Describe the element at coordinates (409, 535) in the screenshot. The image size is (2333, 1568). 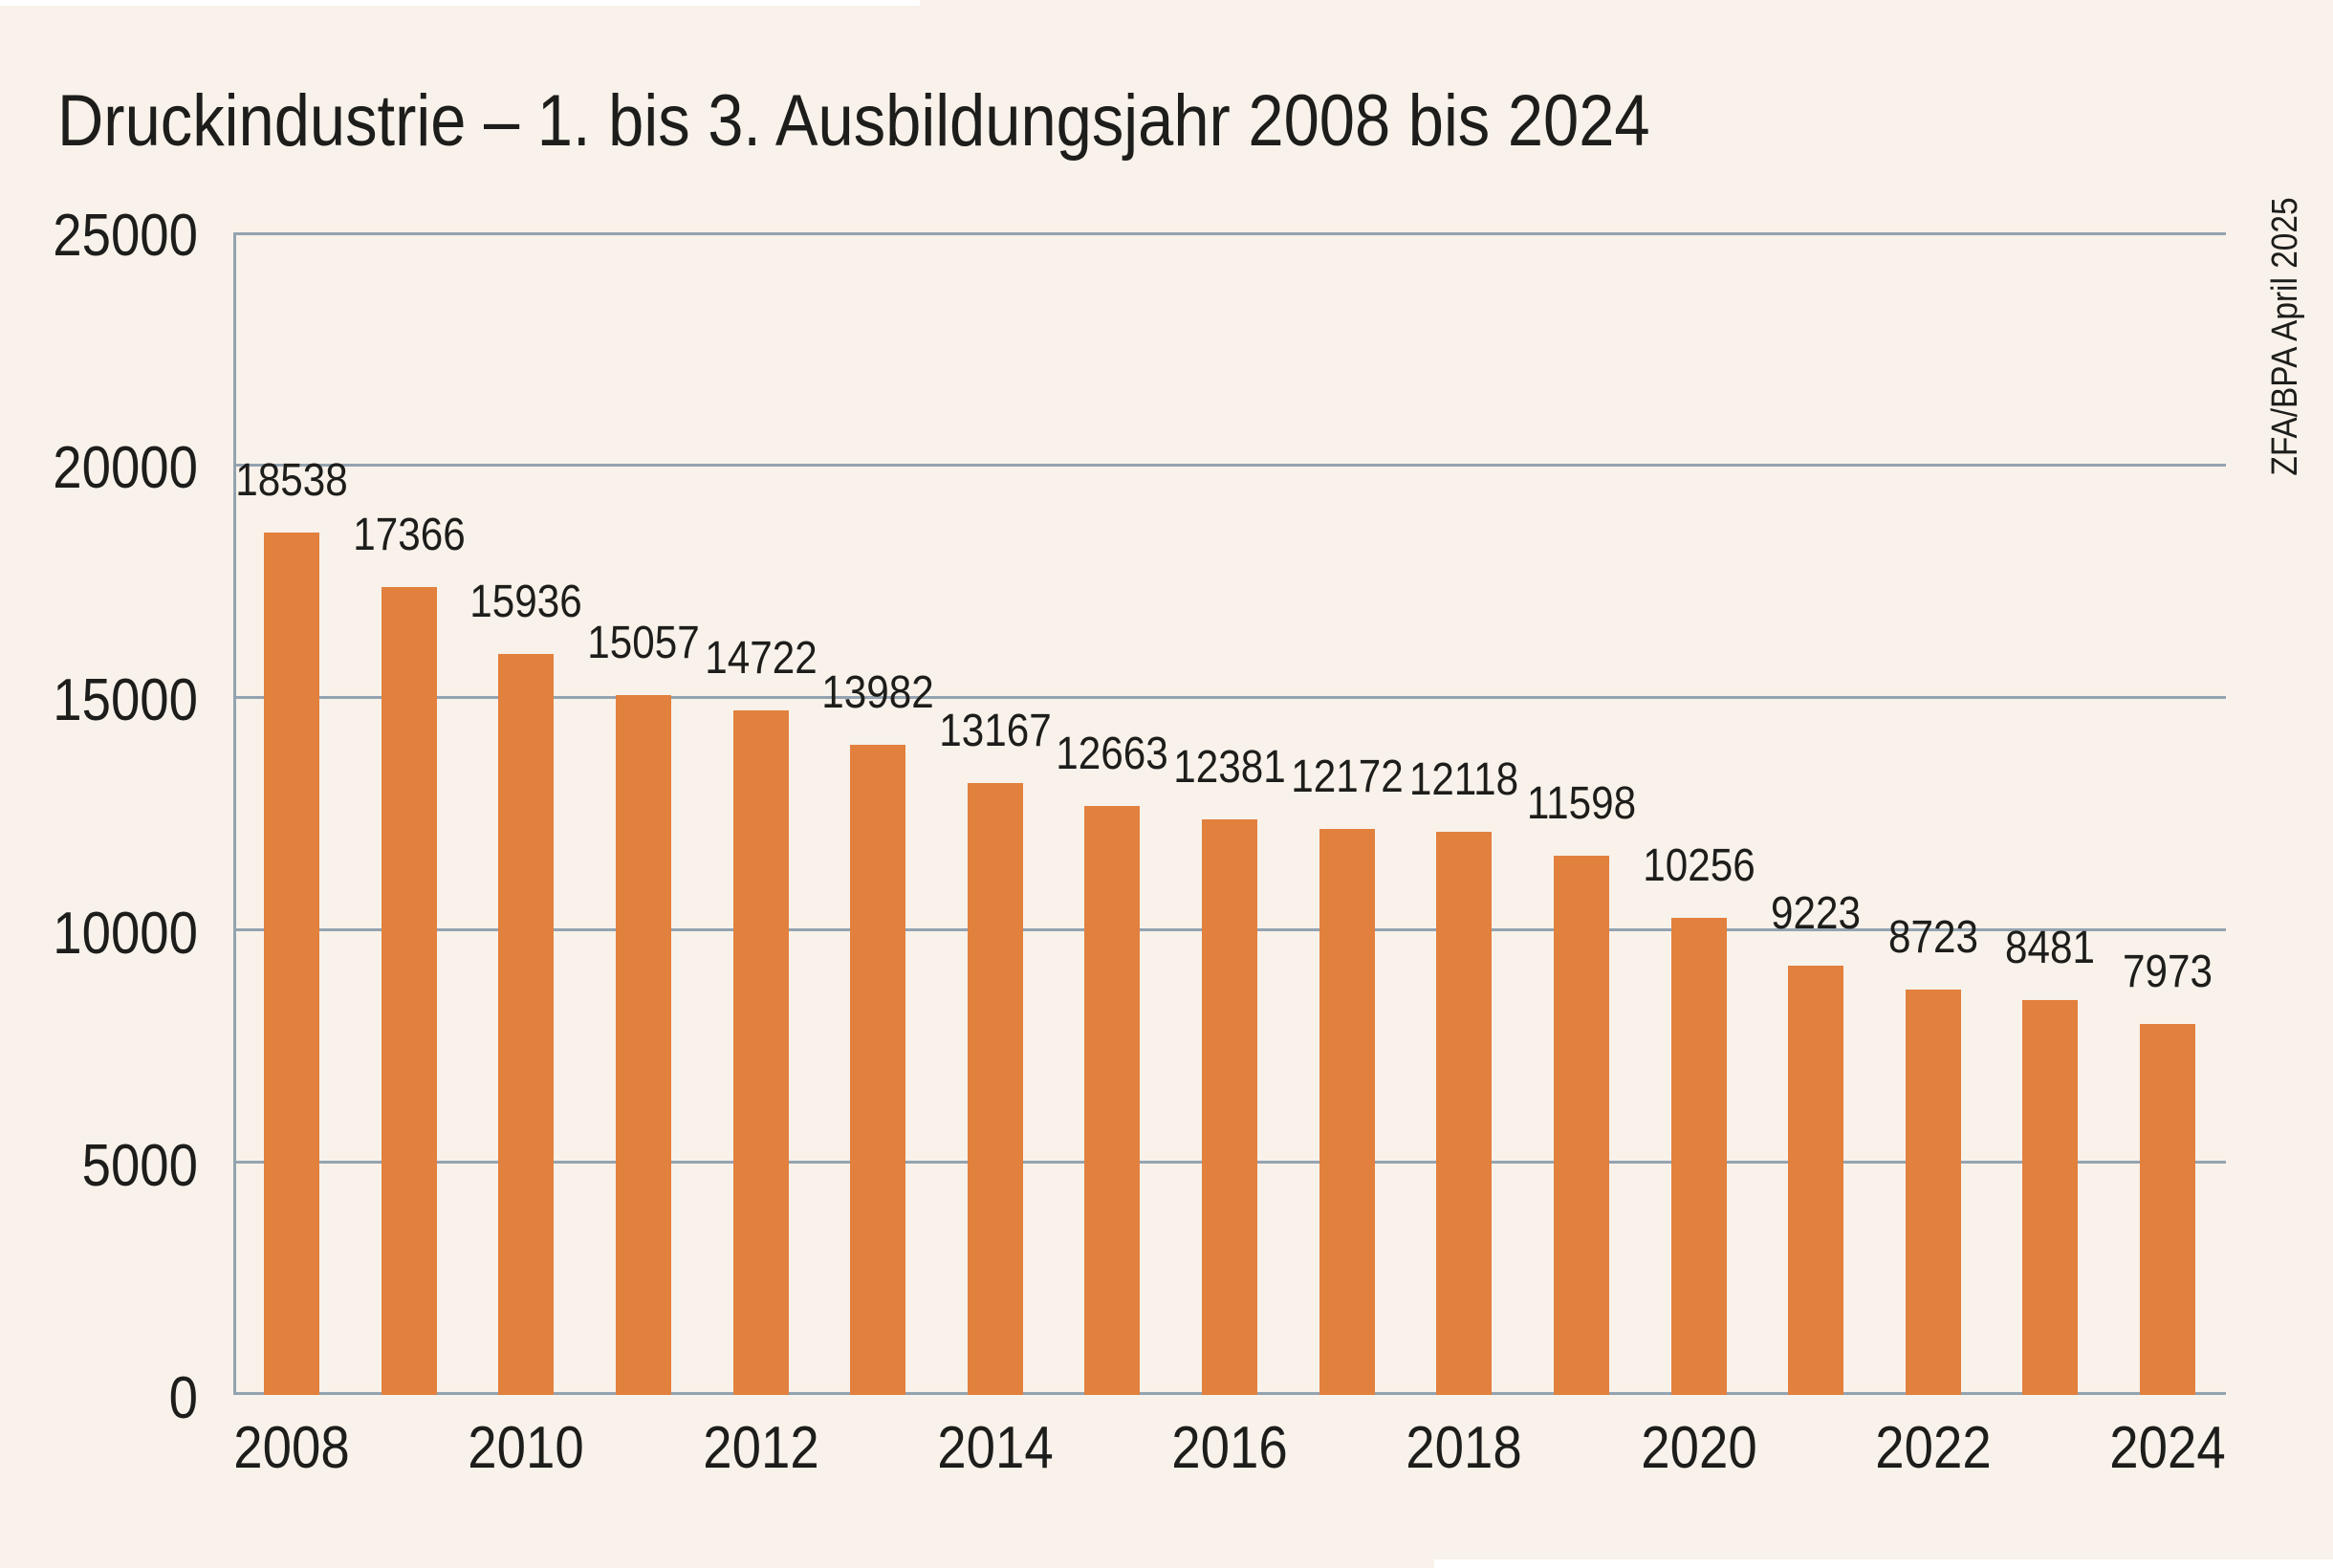
I see `bar-value-label: 17366` at that location.